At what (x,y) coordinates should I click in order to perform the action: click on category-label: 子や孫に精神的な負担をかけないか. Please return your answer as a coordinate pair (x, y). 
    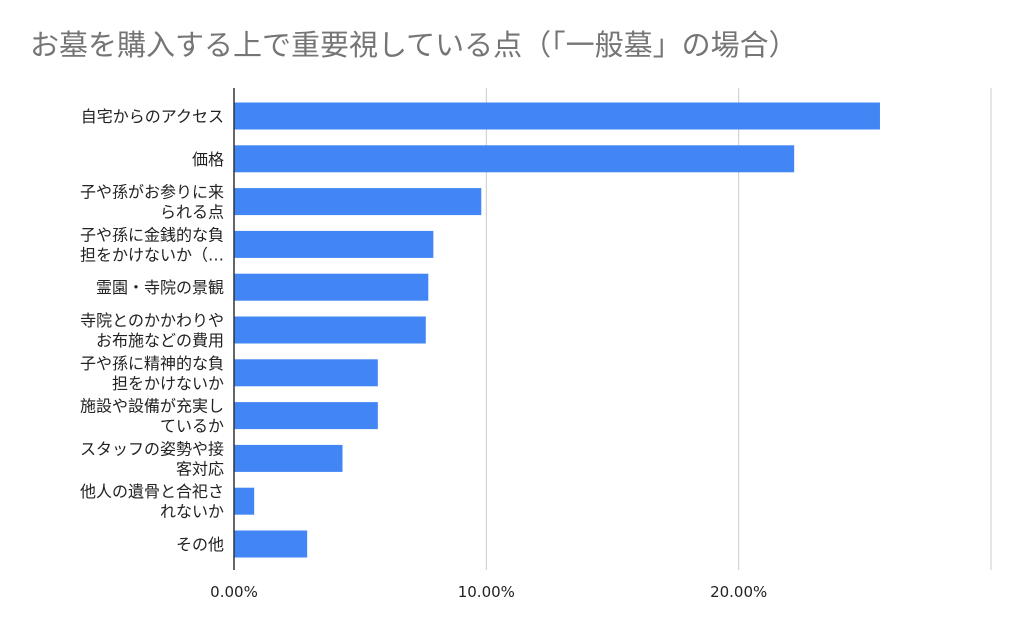
    Looking at the image, I should click on (152, 373).